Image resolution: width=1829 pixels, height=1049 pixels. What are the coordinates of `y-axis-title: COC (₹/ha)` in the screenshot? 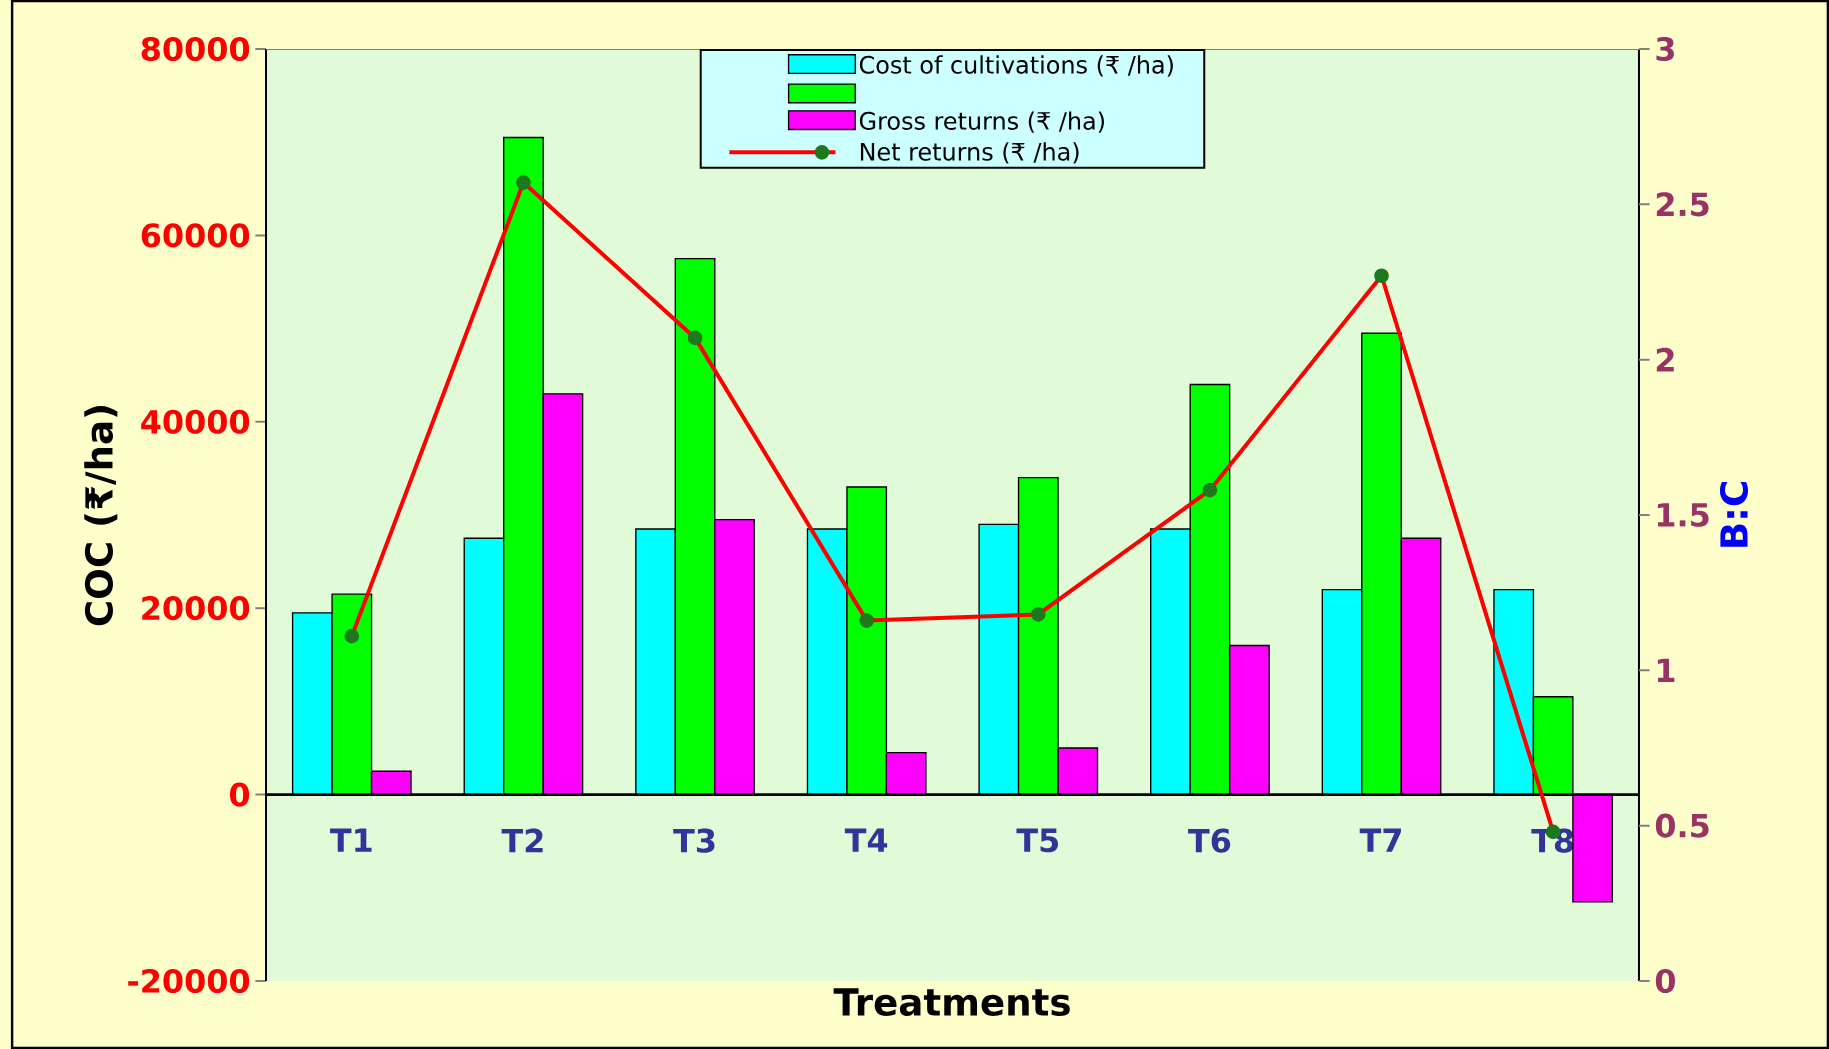 It's located at (101, 516).